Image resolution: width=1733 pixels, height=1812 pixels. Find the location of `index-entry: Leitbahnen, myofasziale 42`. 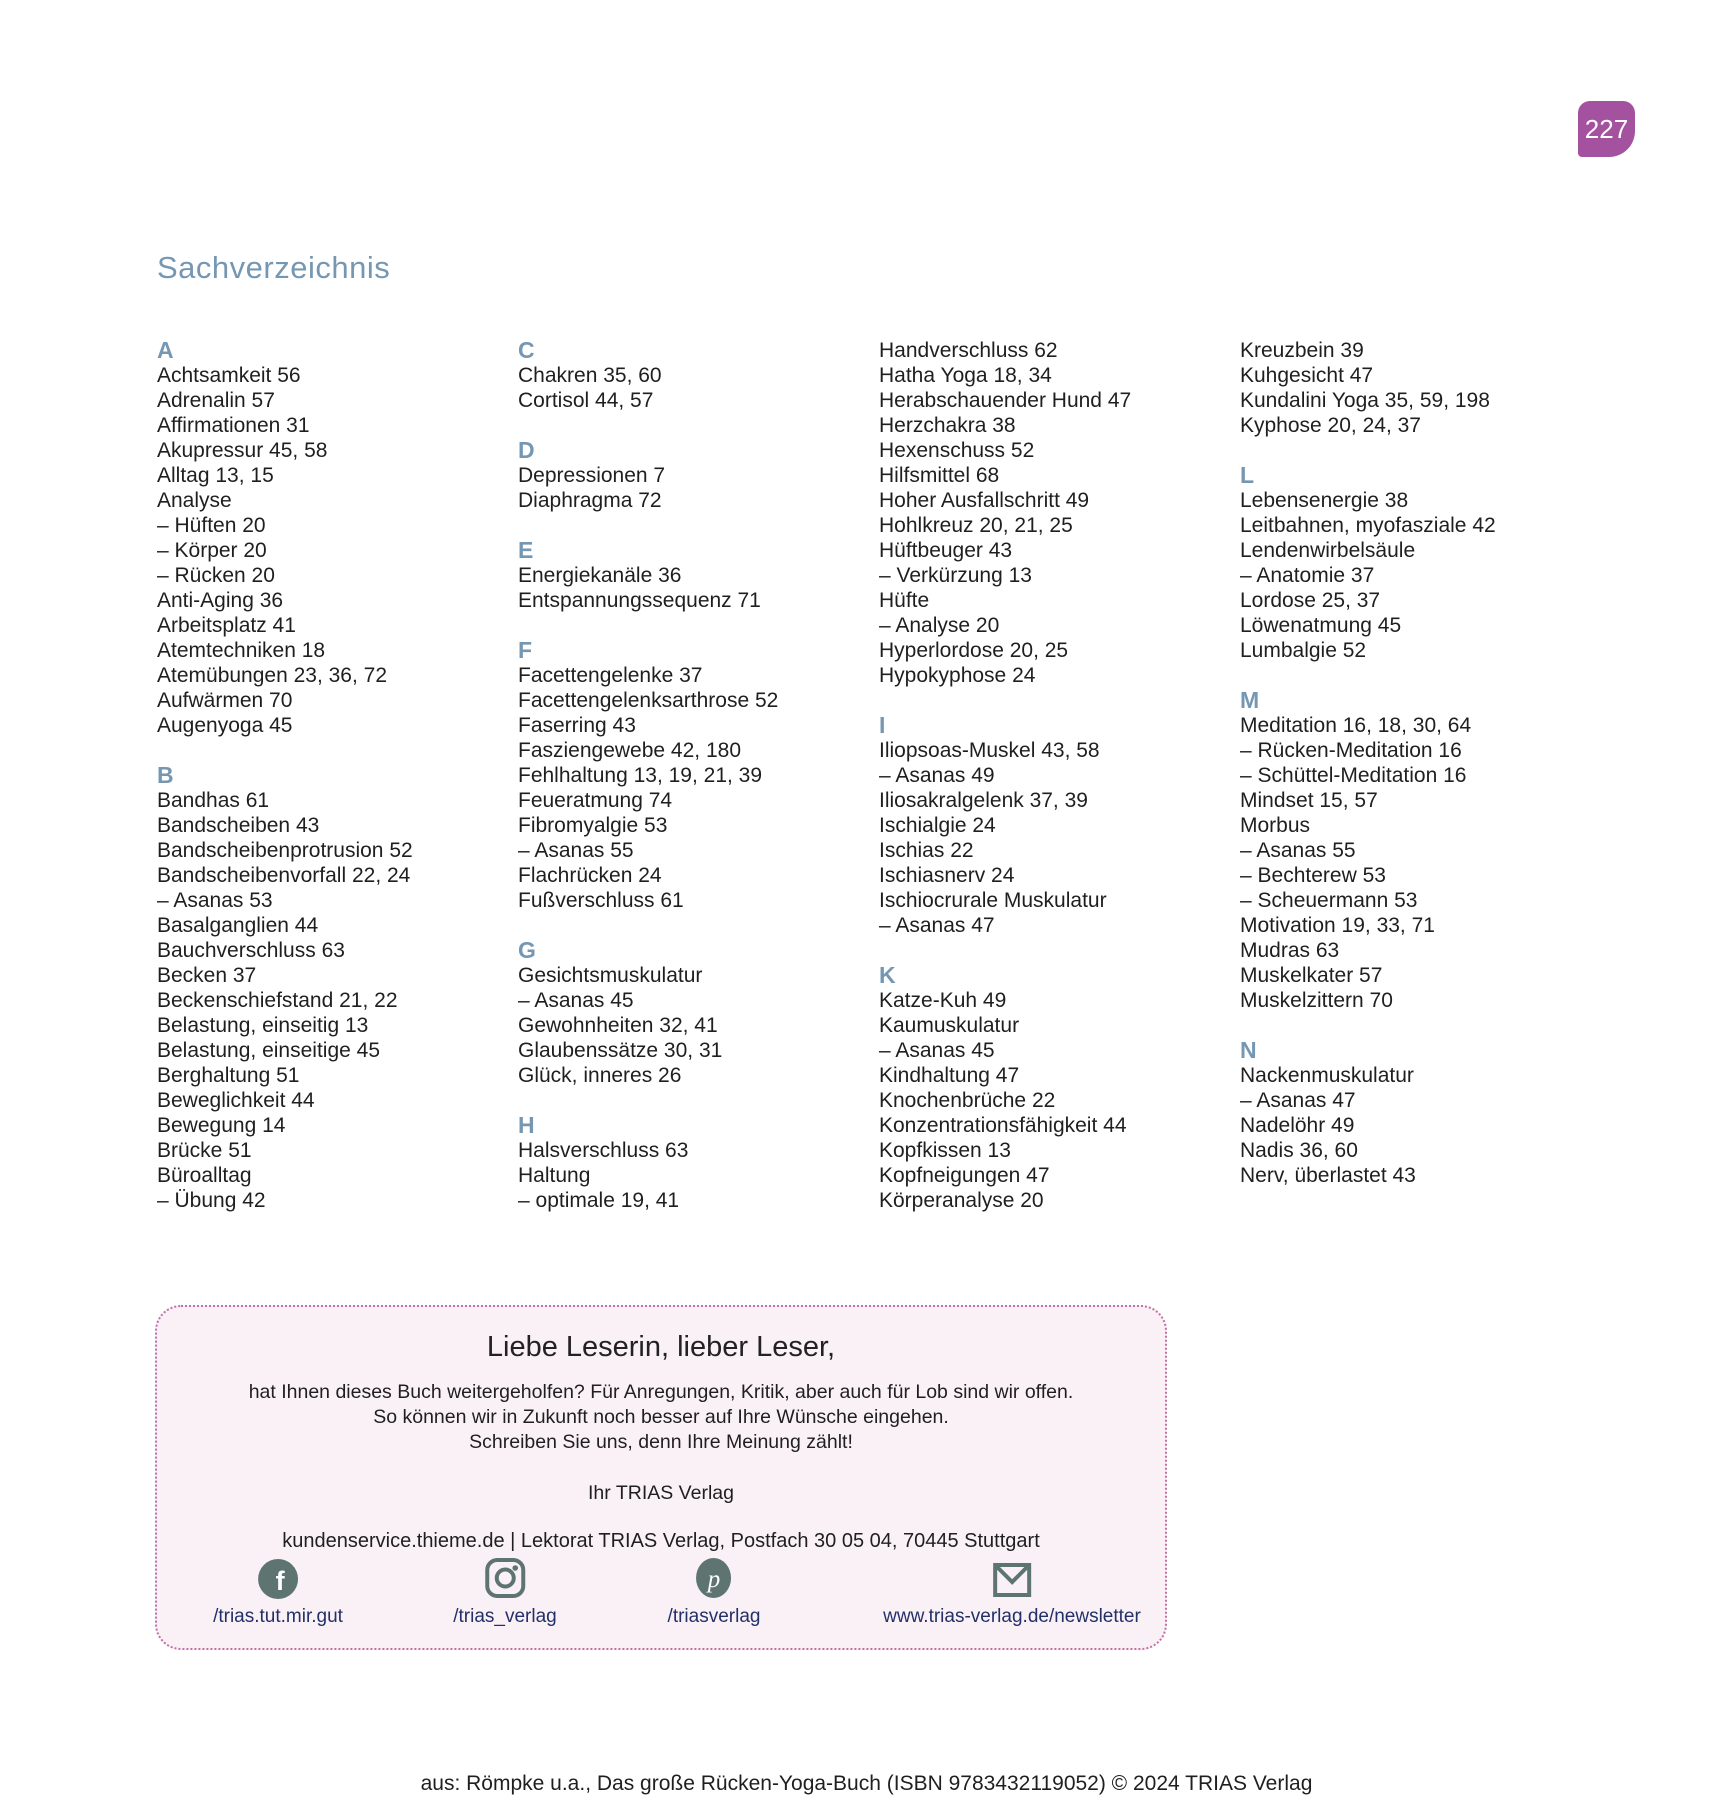

index-entry: Leitbahnen, myofasziale 42 is located at coordinates (1368, 525).